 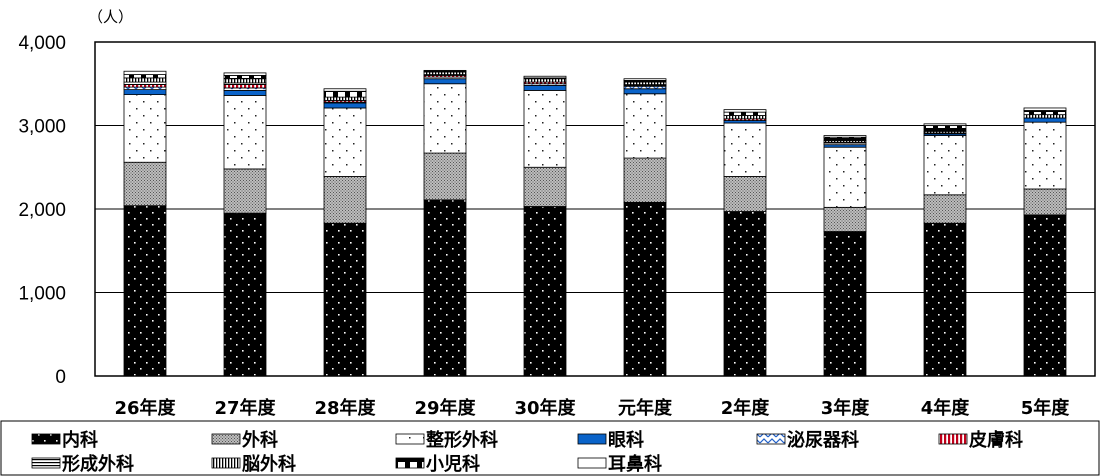 I want to click on legend-label: 内科, so click(x=80, y=440).